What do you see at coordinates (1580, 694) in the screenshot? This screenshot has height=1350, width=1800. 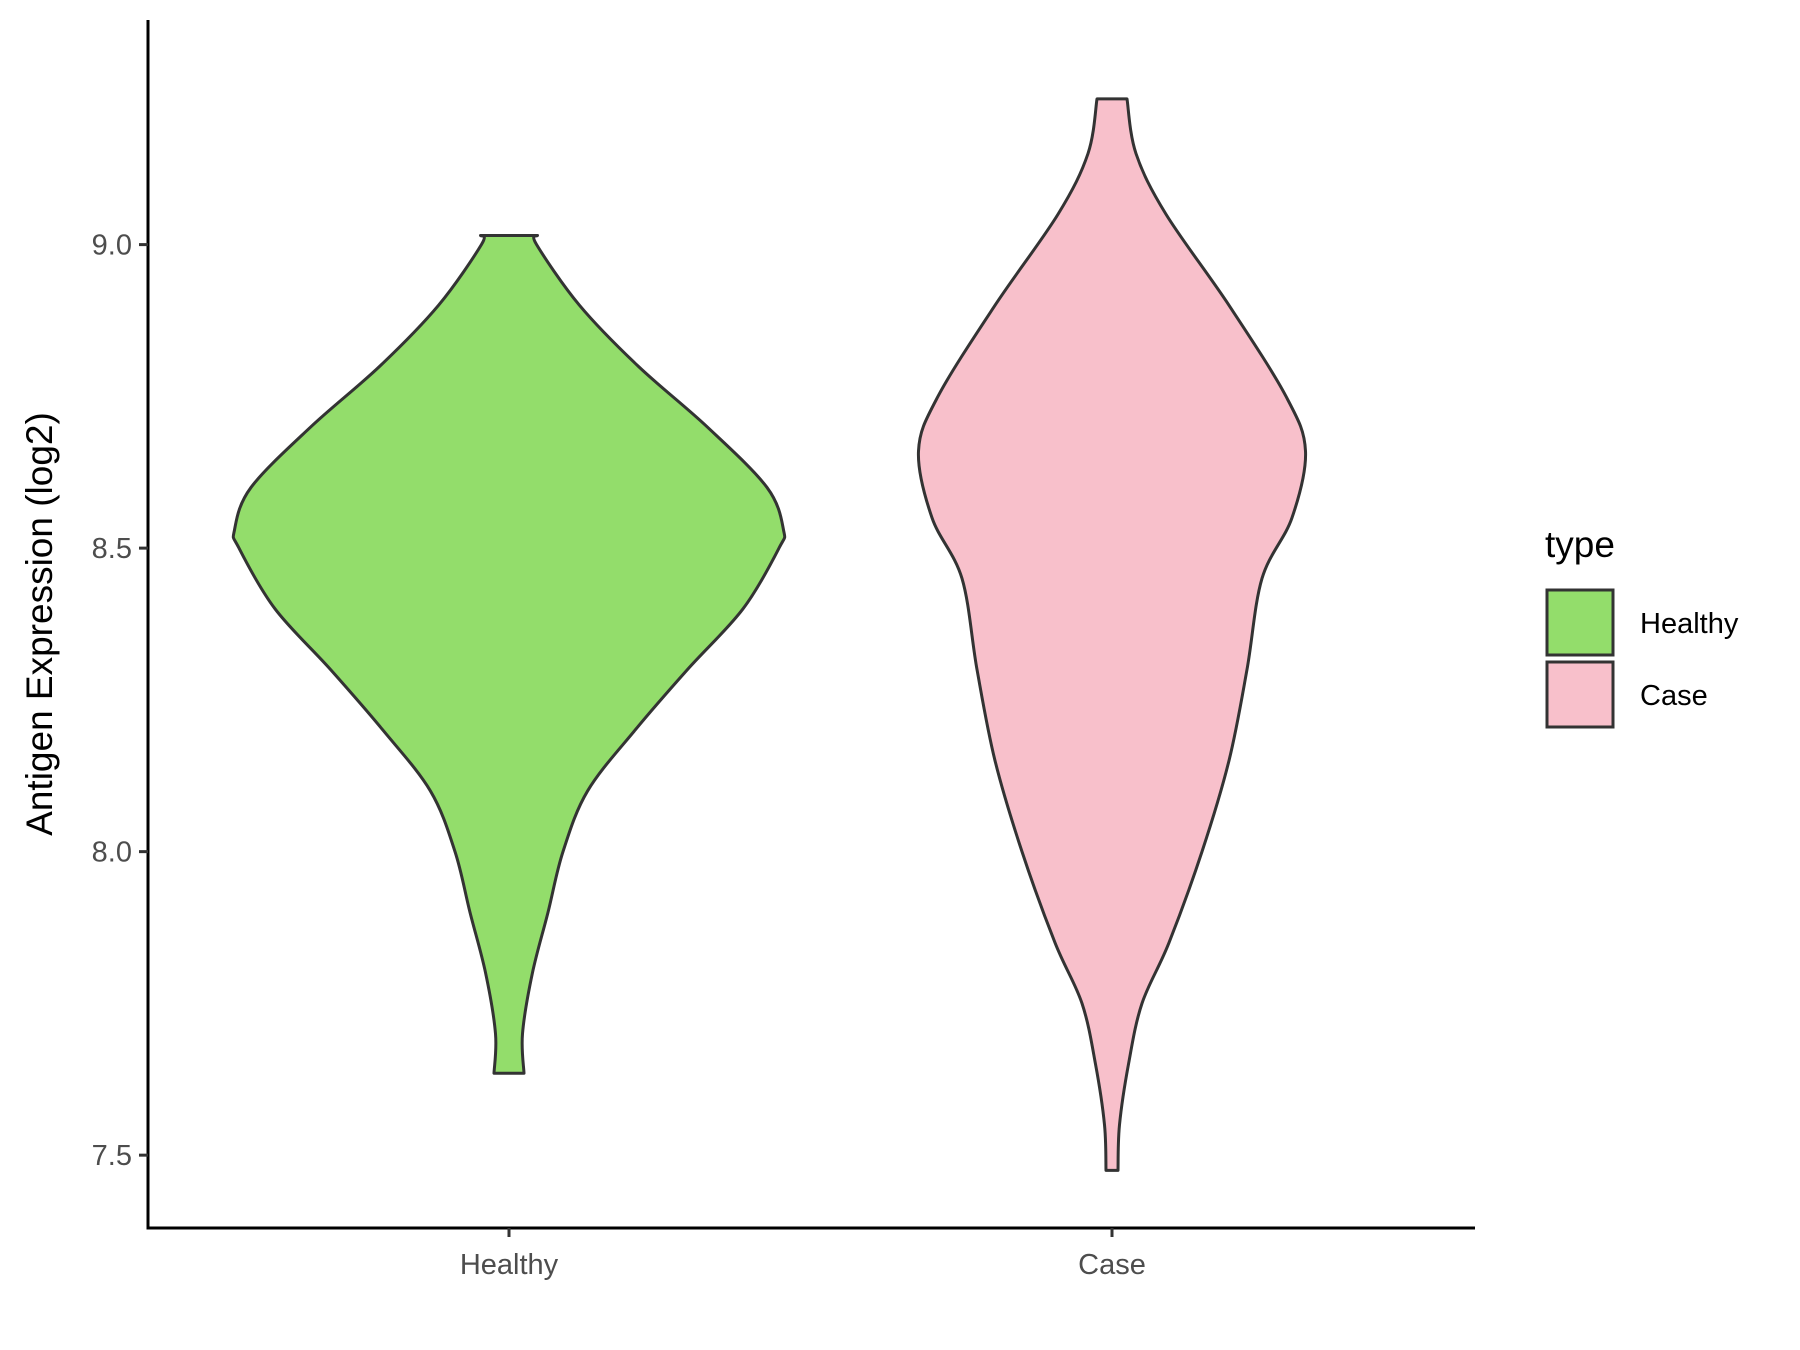 I see `legend-swatch-case` at bounding box center [1580, 694].